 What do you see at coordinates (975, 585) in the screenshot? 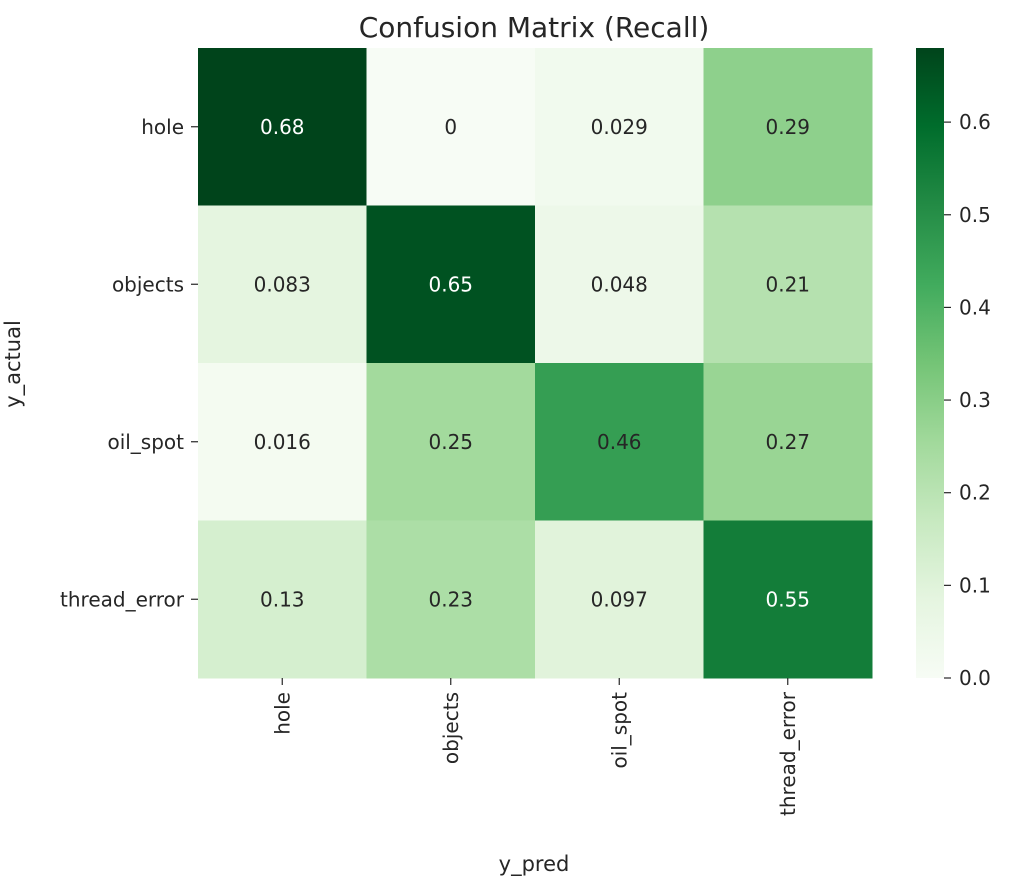
I see `colorbar-tick-label: 0.1` at bounding box center [975, 585].